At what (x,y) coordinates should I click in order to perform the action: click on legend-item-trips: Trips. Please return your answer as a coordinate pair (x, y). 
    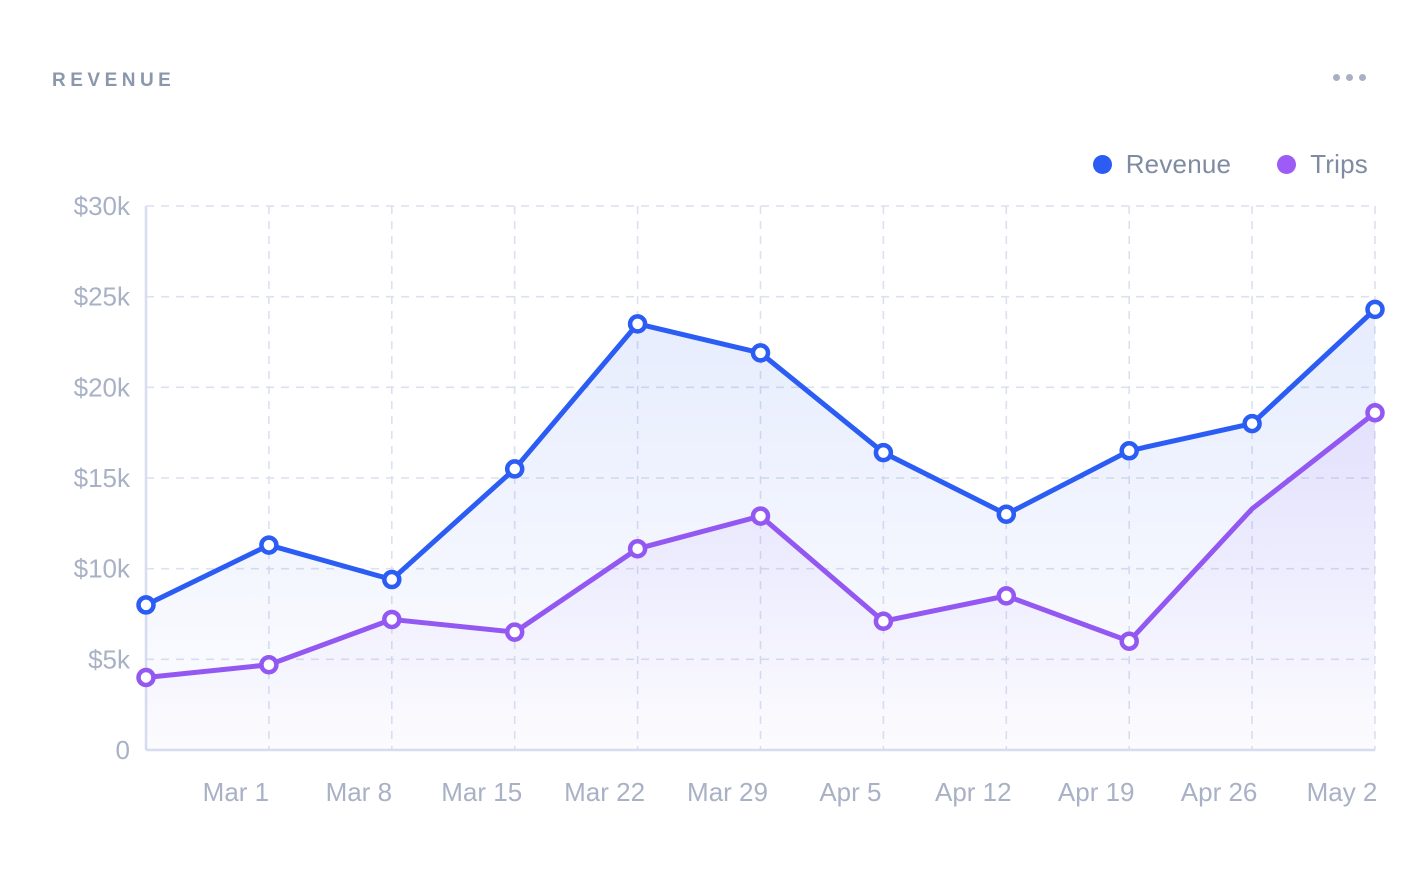
    Looking at the image, I should click on (1322, 164).